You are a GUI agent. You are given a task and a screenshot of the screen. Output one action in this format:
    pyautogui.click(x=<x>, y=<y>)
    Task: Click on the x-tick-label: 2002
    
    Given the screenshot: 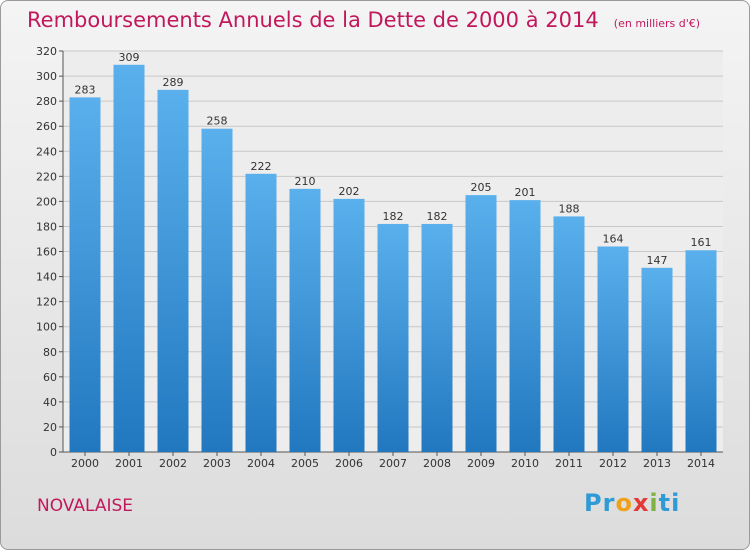 What is the action you would take?
    pyautogui.click(x=173, y=463)
    